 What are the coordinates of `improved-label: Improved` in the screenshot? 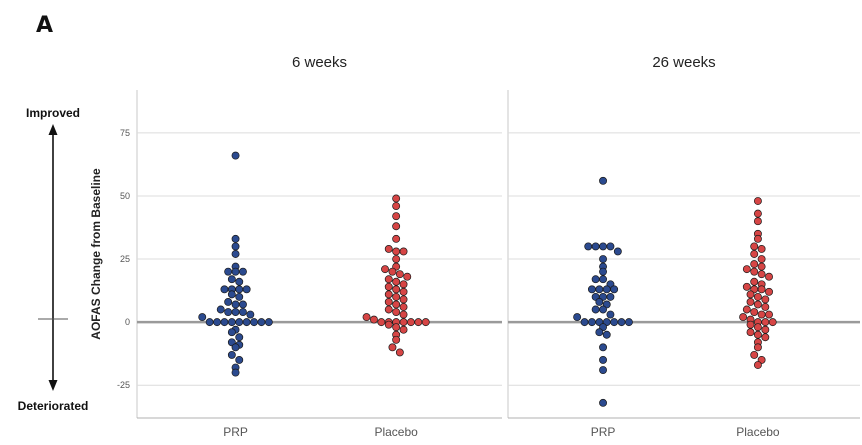 It's located at (53, 113).